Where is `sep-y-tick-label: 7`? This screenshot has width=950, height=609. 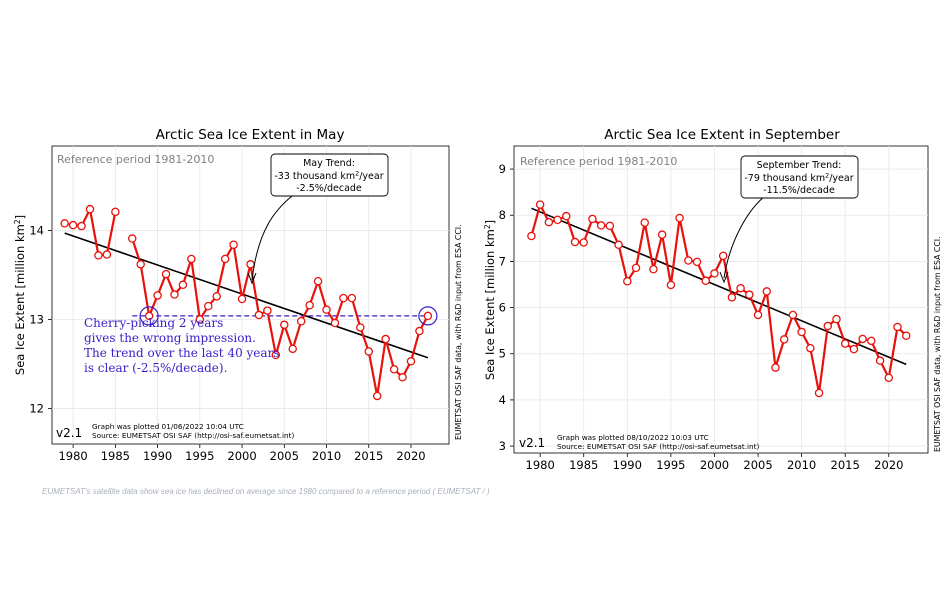 sep-y-tick-label: 7 is located at coordinates (502, 261).